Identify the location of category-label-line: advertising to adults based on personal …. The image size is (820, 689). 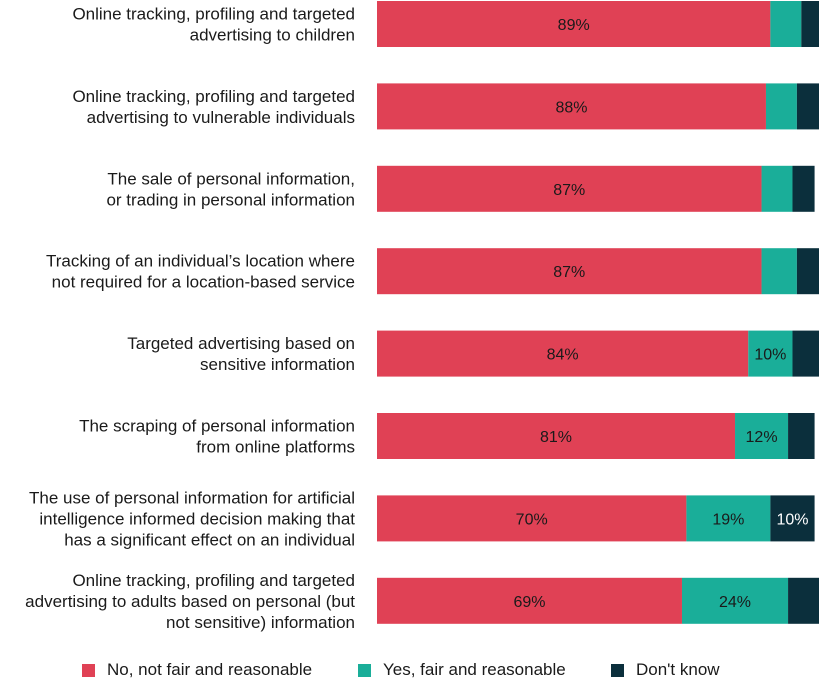
(190, 601).